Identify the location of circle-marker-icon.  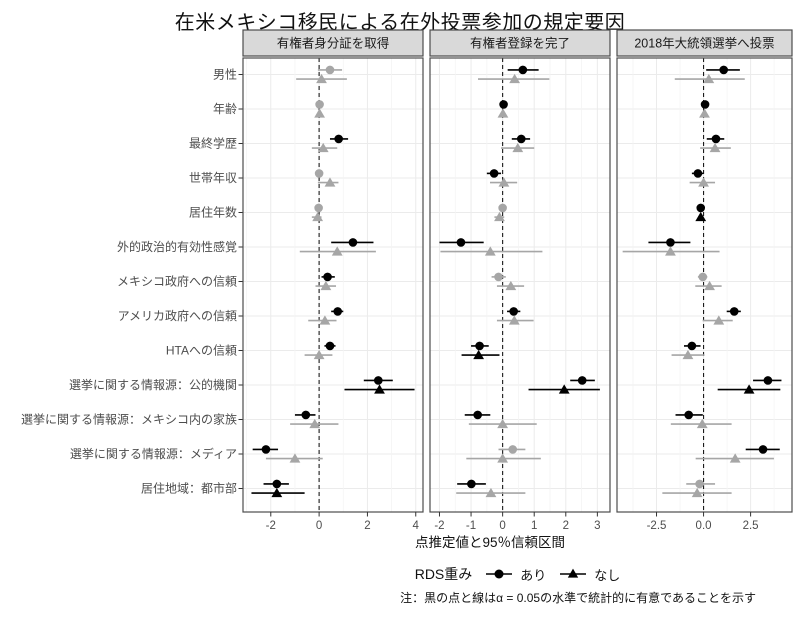
(499, 574).